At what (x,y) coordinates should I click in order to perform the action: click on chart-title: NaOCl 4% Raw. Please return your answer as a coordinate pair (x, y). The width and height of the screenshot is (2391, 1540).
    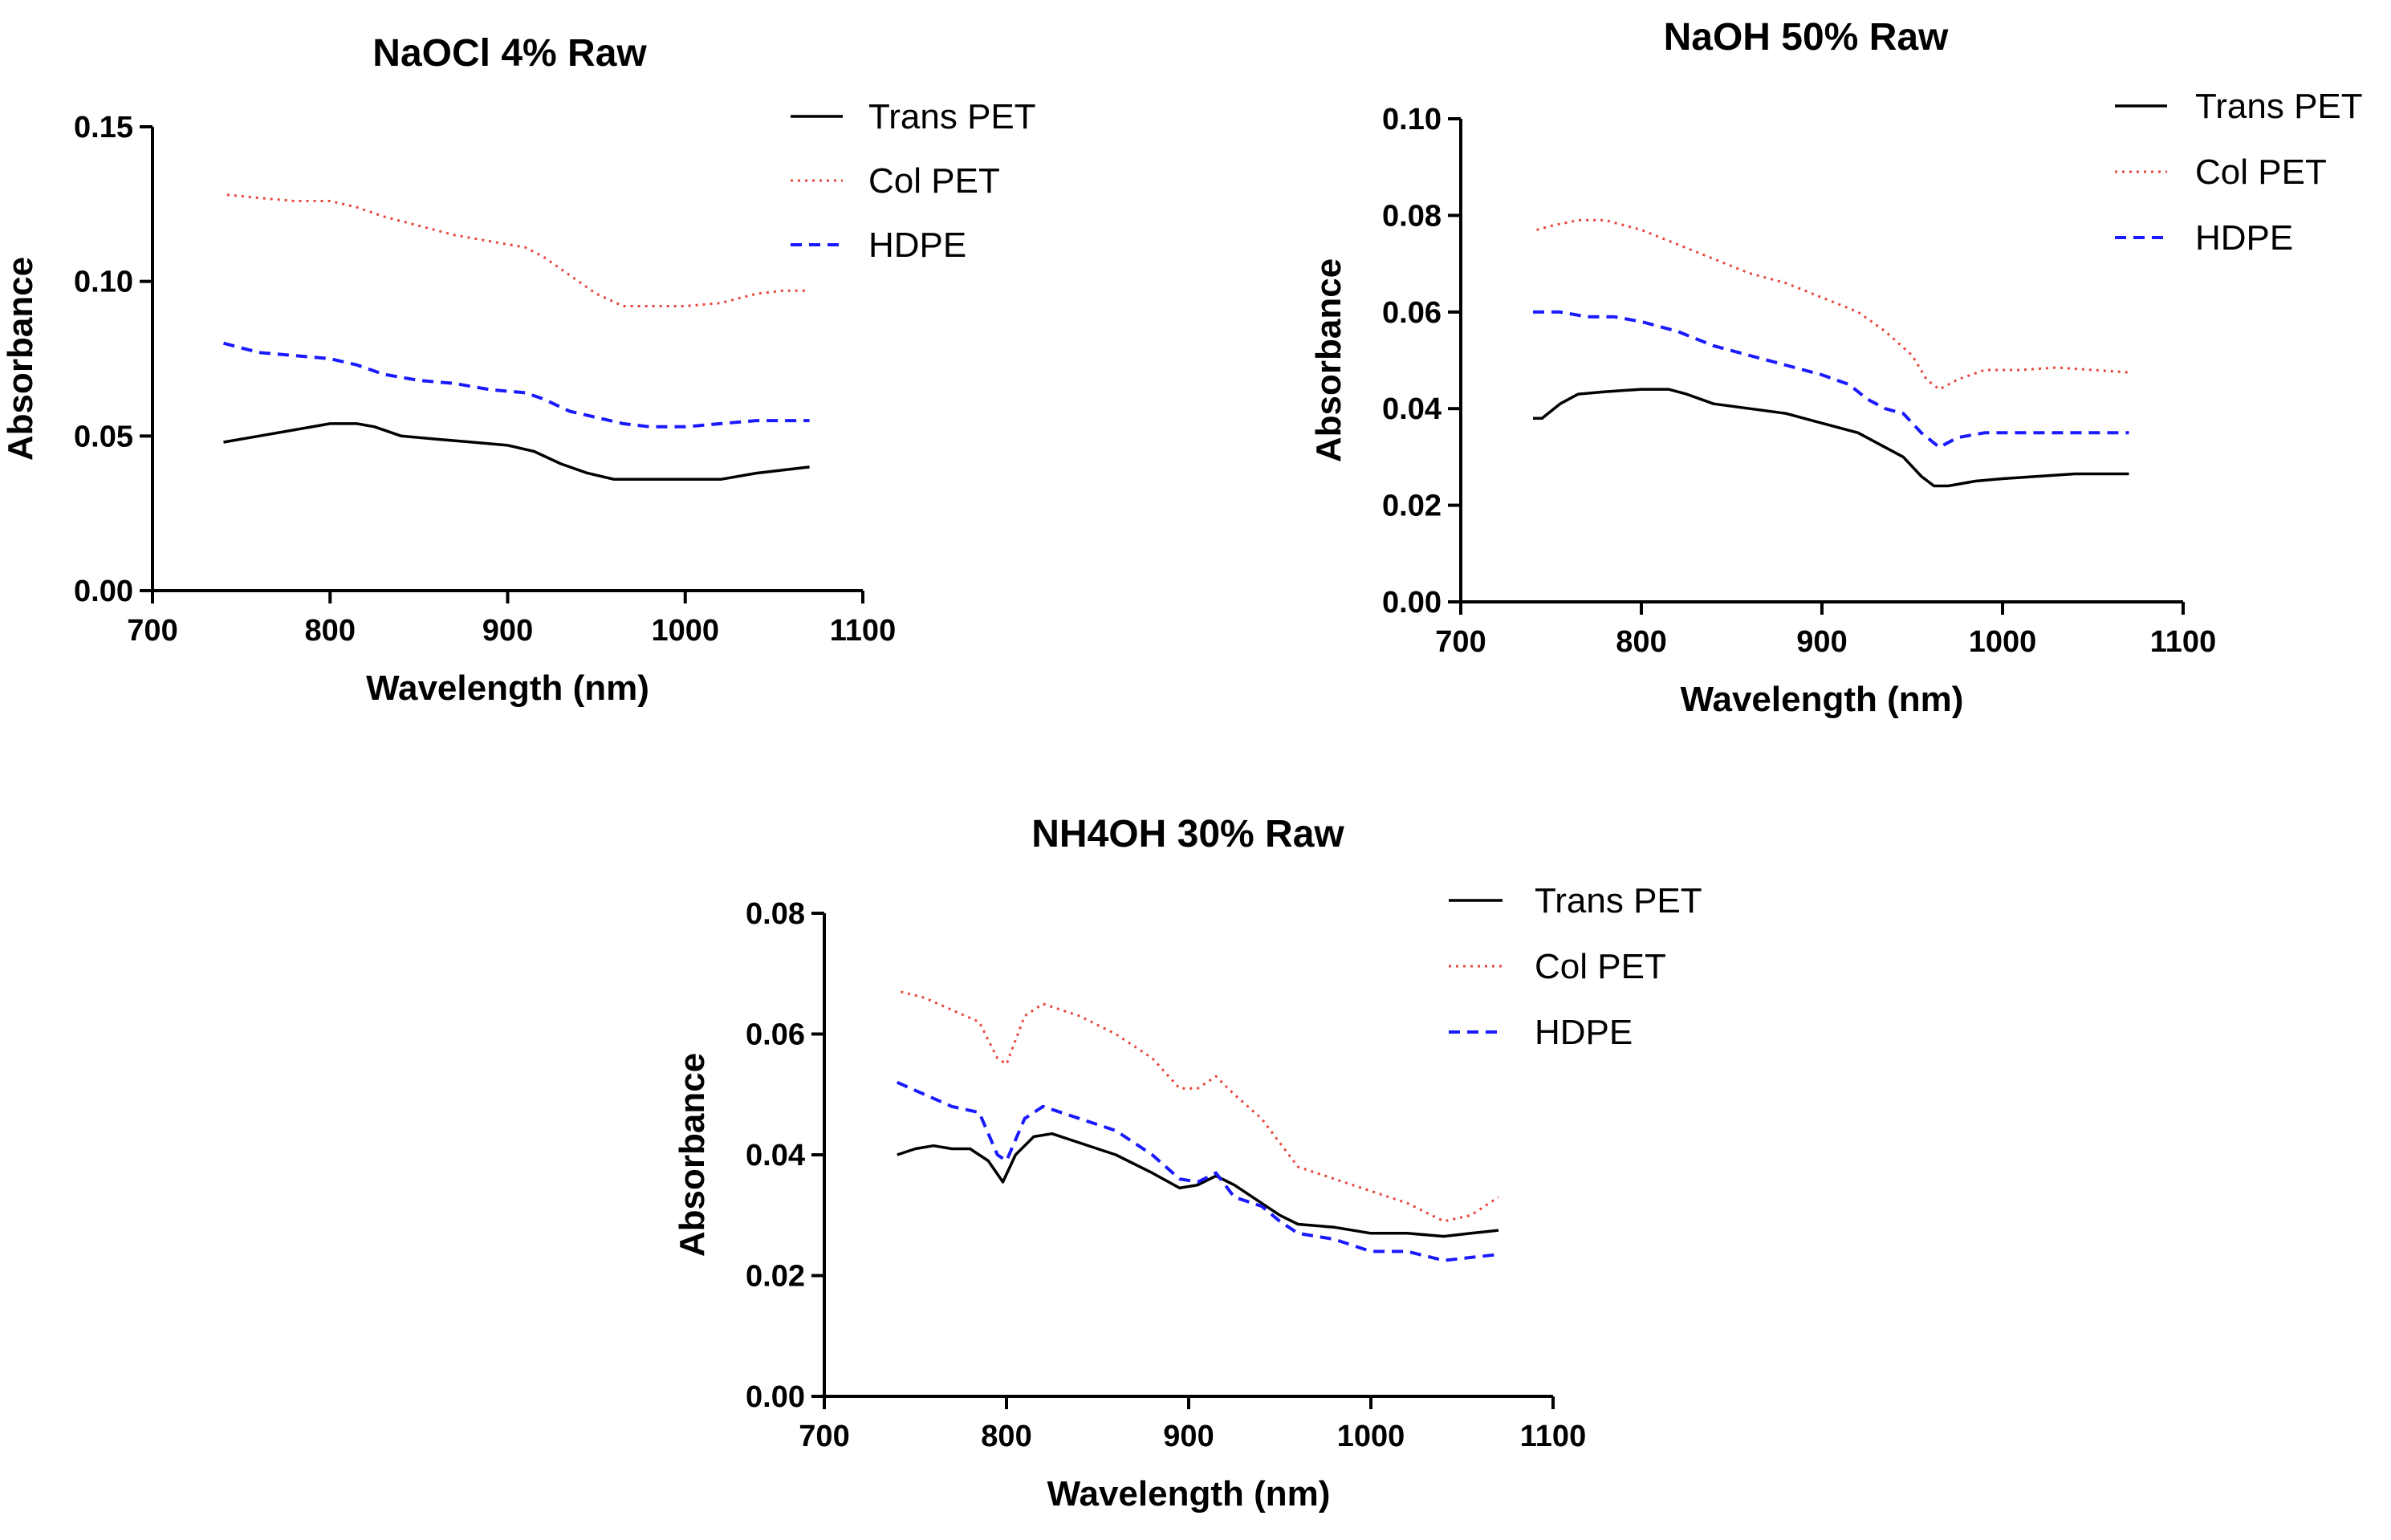
    Looking at the image, I should click on (510, 54).